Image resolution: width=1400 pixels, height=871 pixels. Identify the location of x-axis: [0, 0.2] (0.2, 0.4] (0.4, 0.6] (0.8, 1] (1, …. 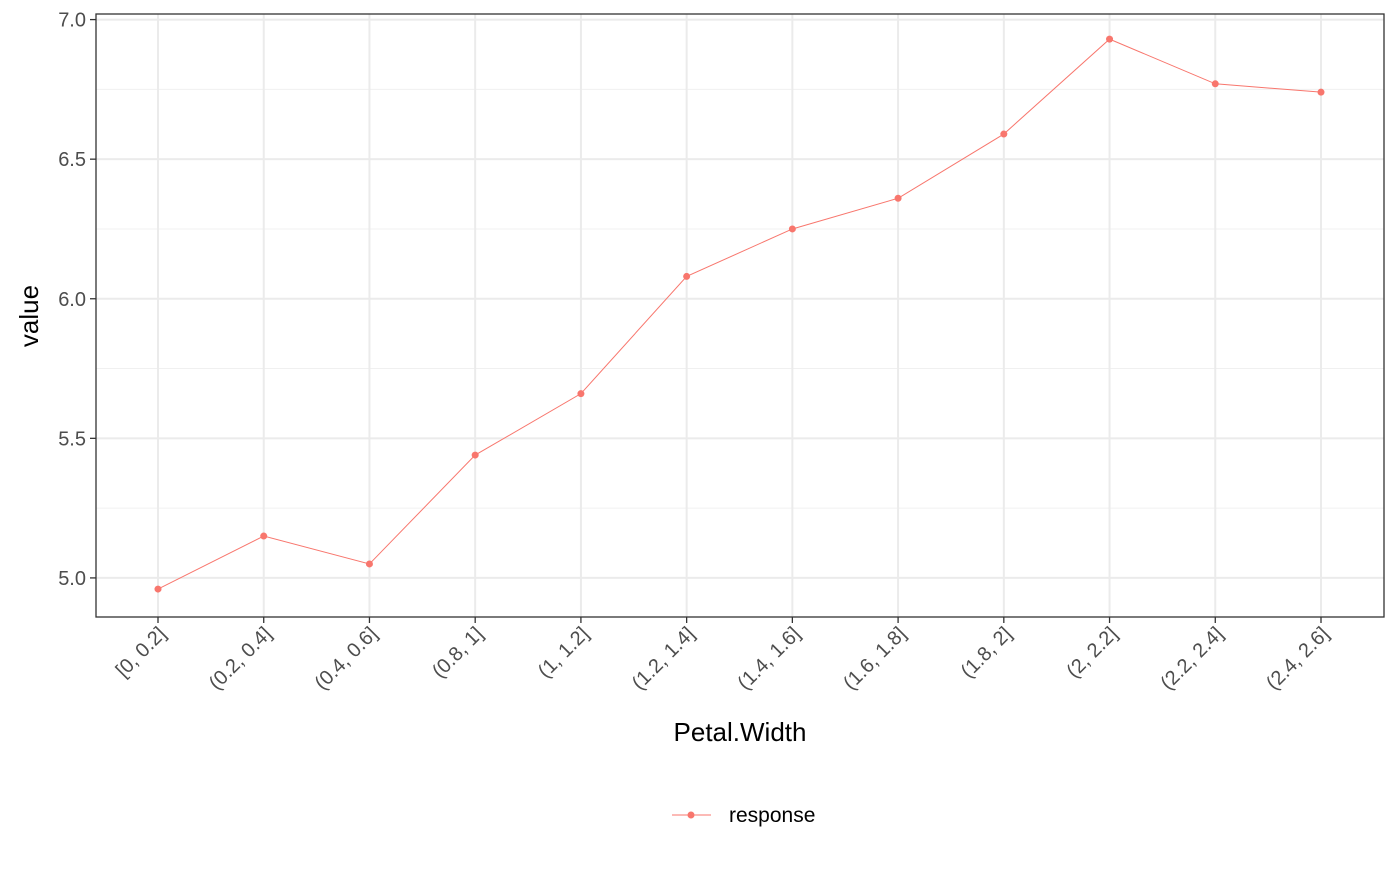
(723, 655).